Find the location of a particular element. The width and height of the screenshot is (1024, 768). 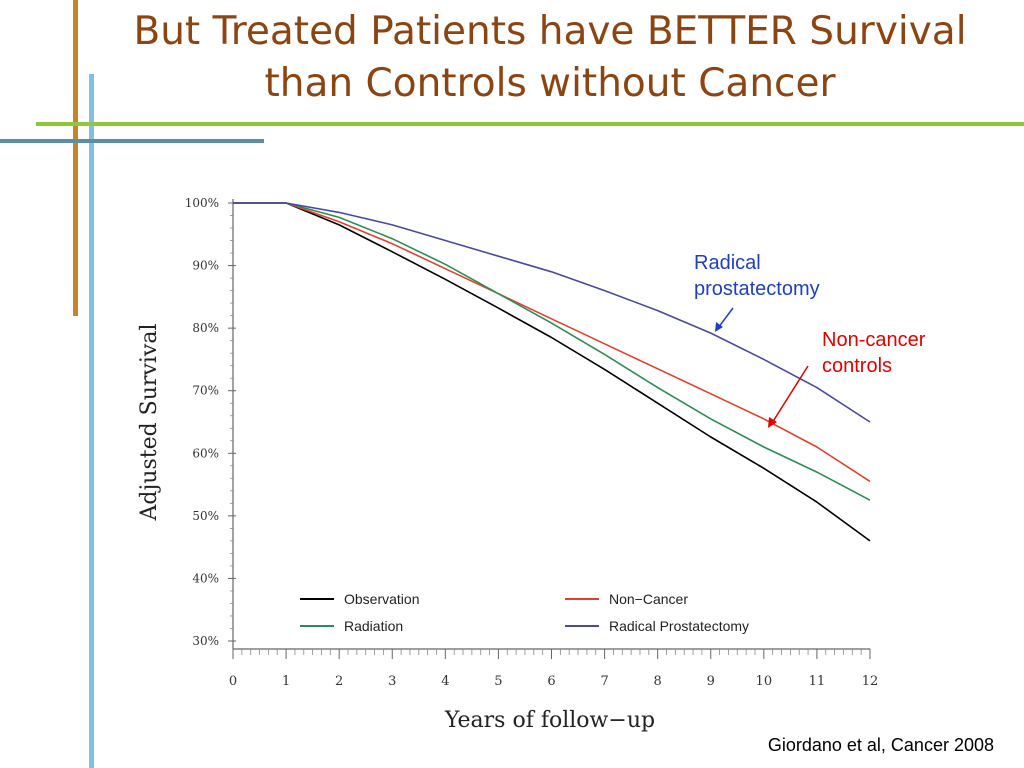

y-tick-label: 90% is located at coordinates (205, 266).